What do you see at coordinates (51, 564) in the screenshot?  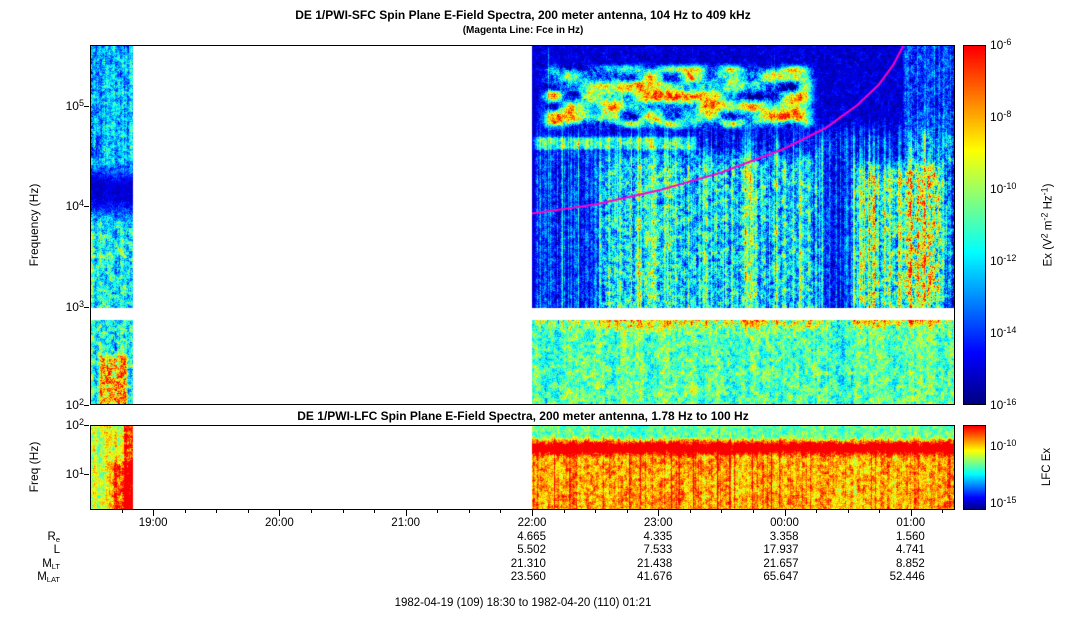 I see `ephemeris-row-label: MLT` at bounding box center [51, 564].